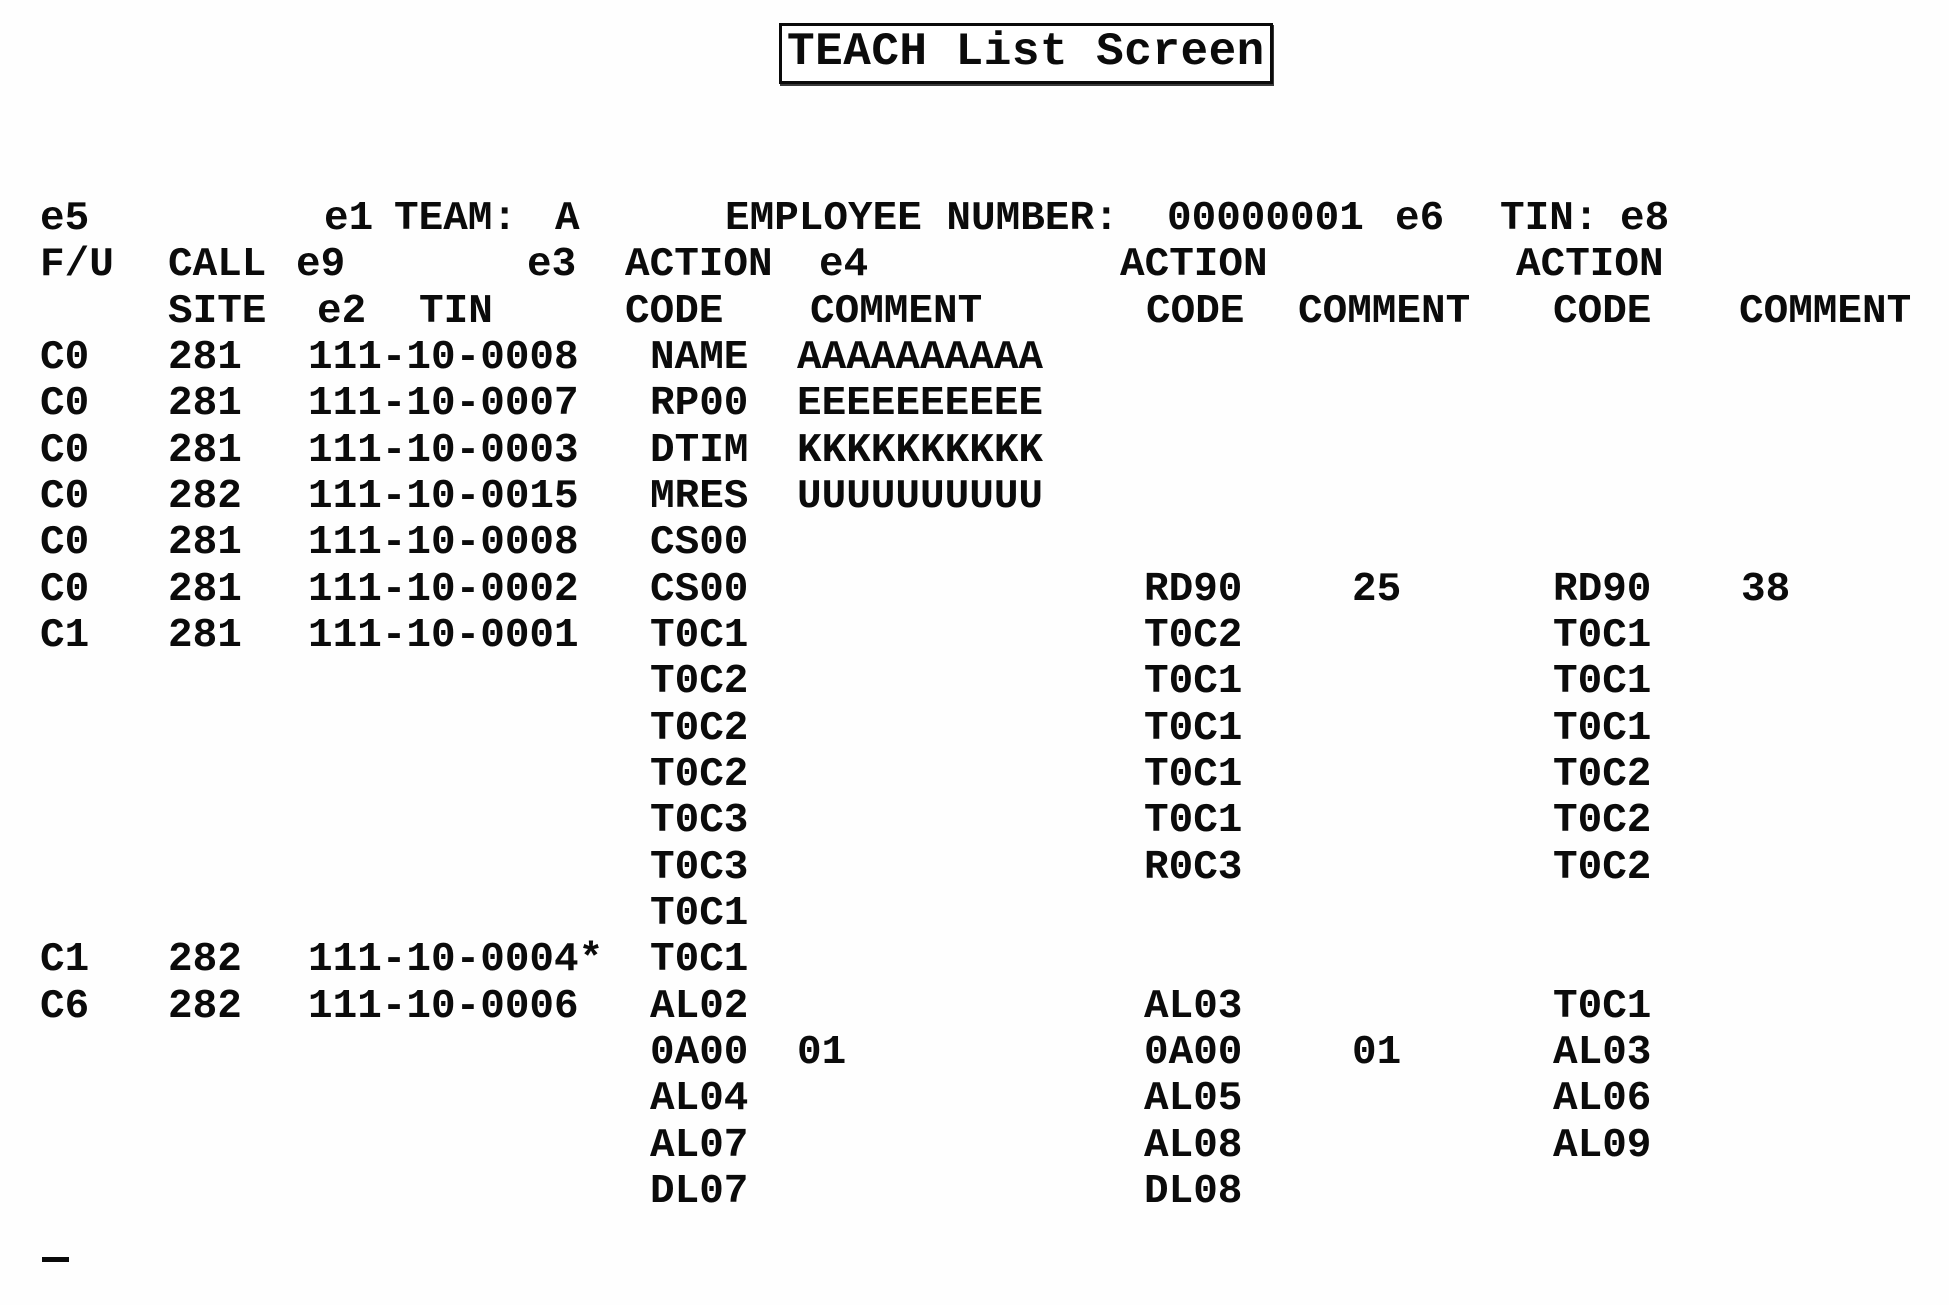 The height and width of the screenshot is (1305, 1949). I want to click on cell-c2: AL08, so click(1193, 1146).